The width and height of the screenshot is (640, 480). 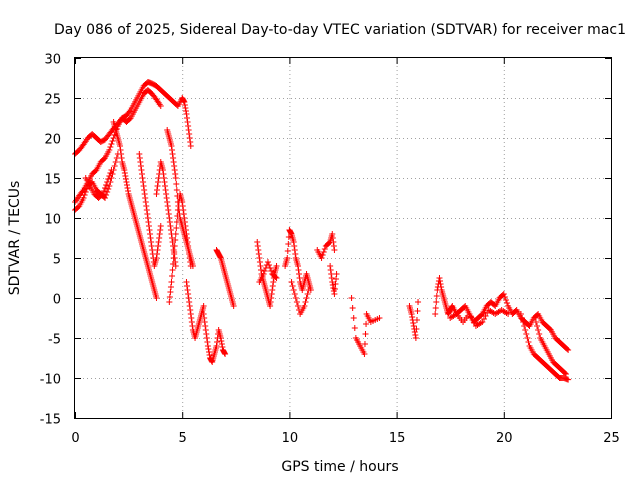 What do you see at coordinates (52, 220) in the screenshot?
I see `y-tick-label: 10` at bounding box center [52, 220].